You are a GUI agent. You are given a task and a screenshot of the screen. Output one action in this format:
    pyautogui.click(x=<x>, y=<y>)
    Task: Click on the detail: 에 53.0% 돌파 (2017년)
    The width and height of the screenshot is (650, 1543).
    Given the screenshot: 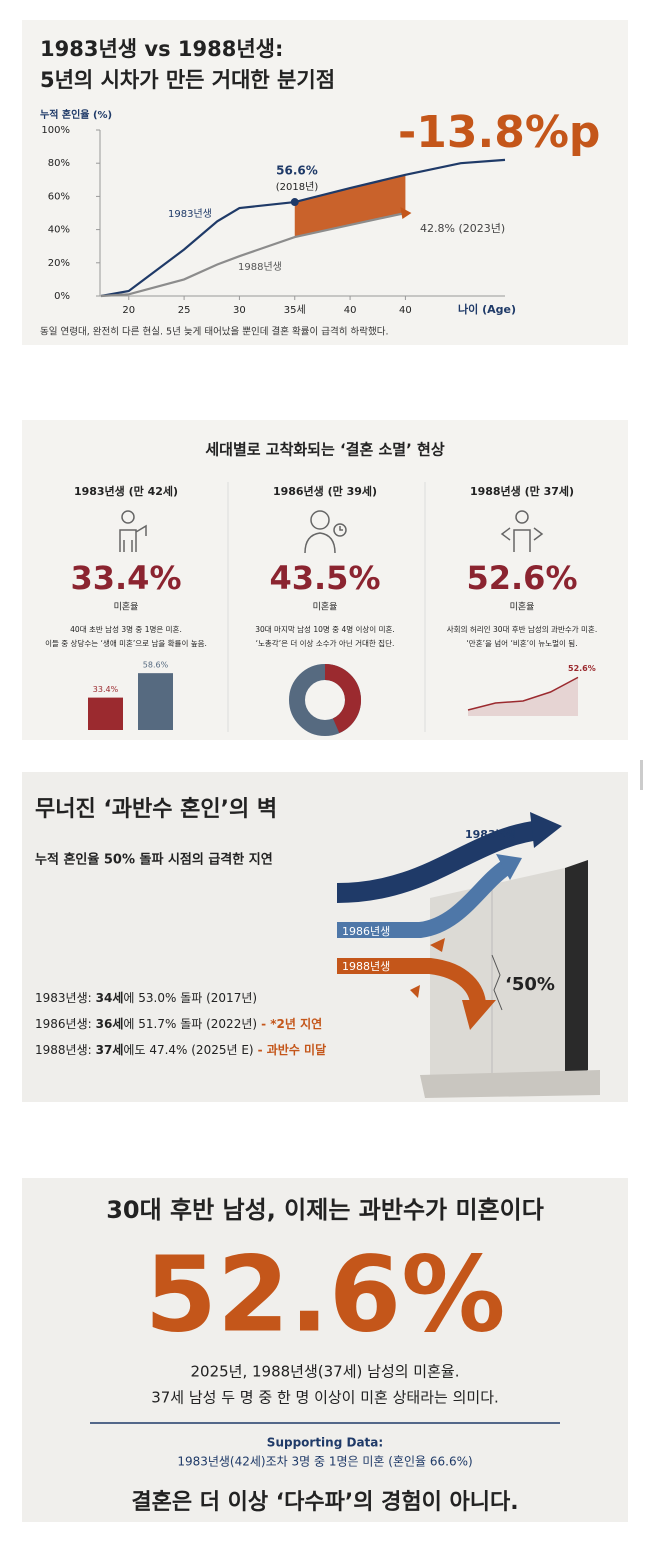 What is the action you would take?
    pyautogui.click(x=190, y=998)
    